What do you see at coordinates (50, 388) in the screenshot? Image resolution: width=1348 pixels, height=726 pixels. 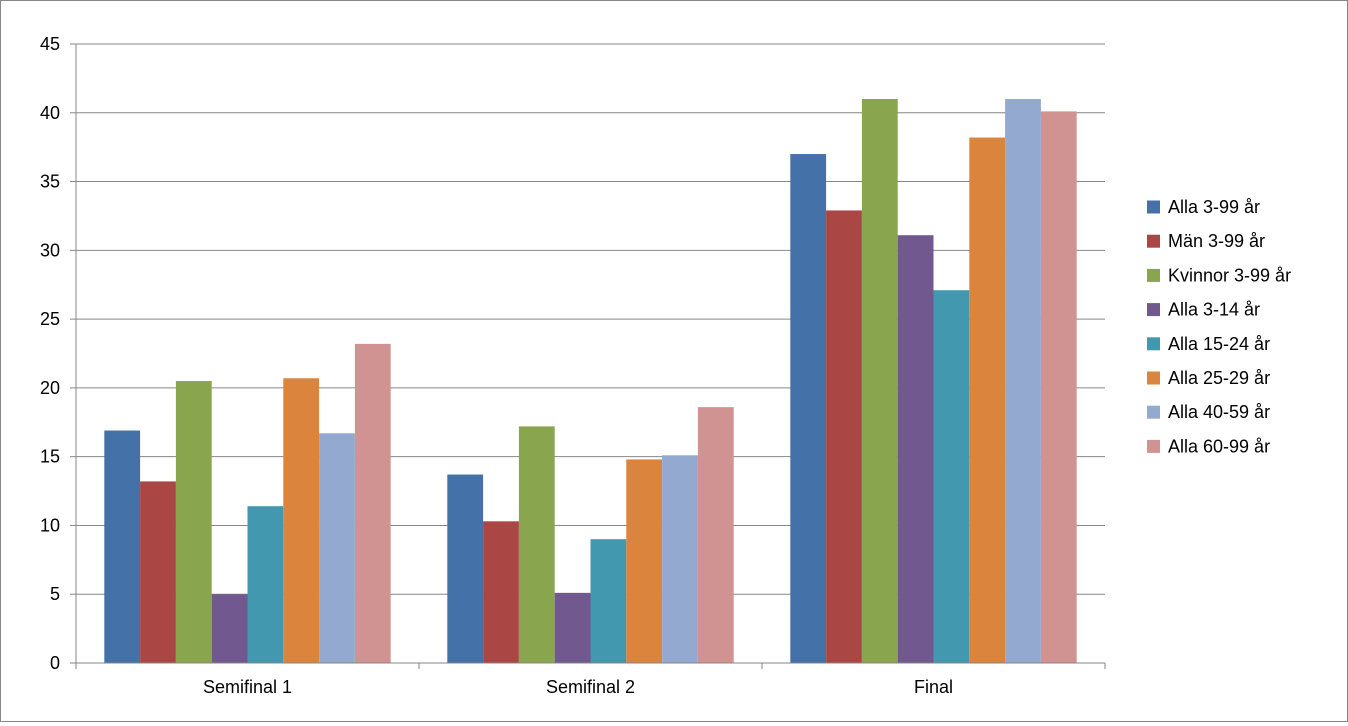 I see `y-tick-label: 20` at bounding box center [50, 388].